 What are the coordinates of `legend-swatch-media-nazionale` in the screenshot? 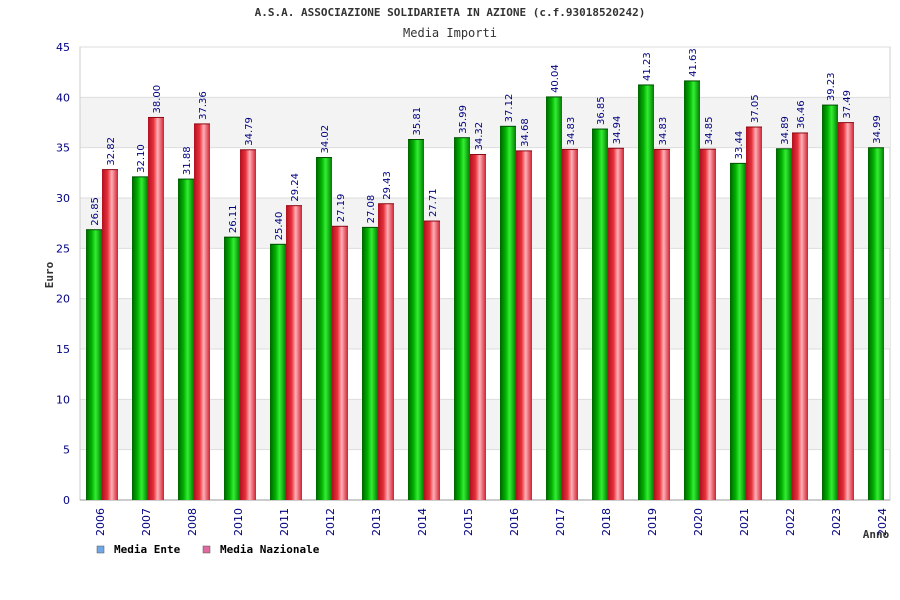 It's located at (206, 549).